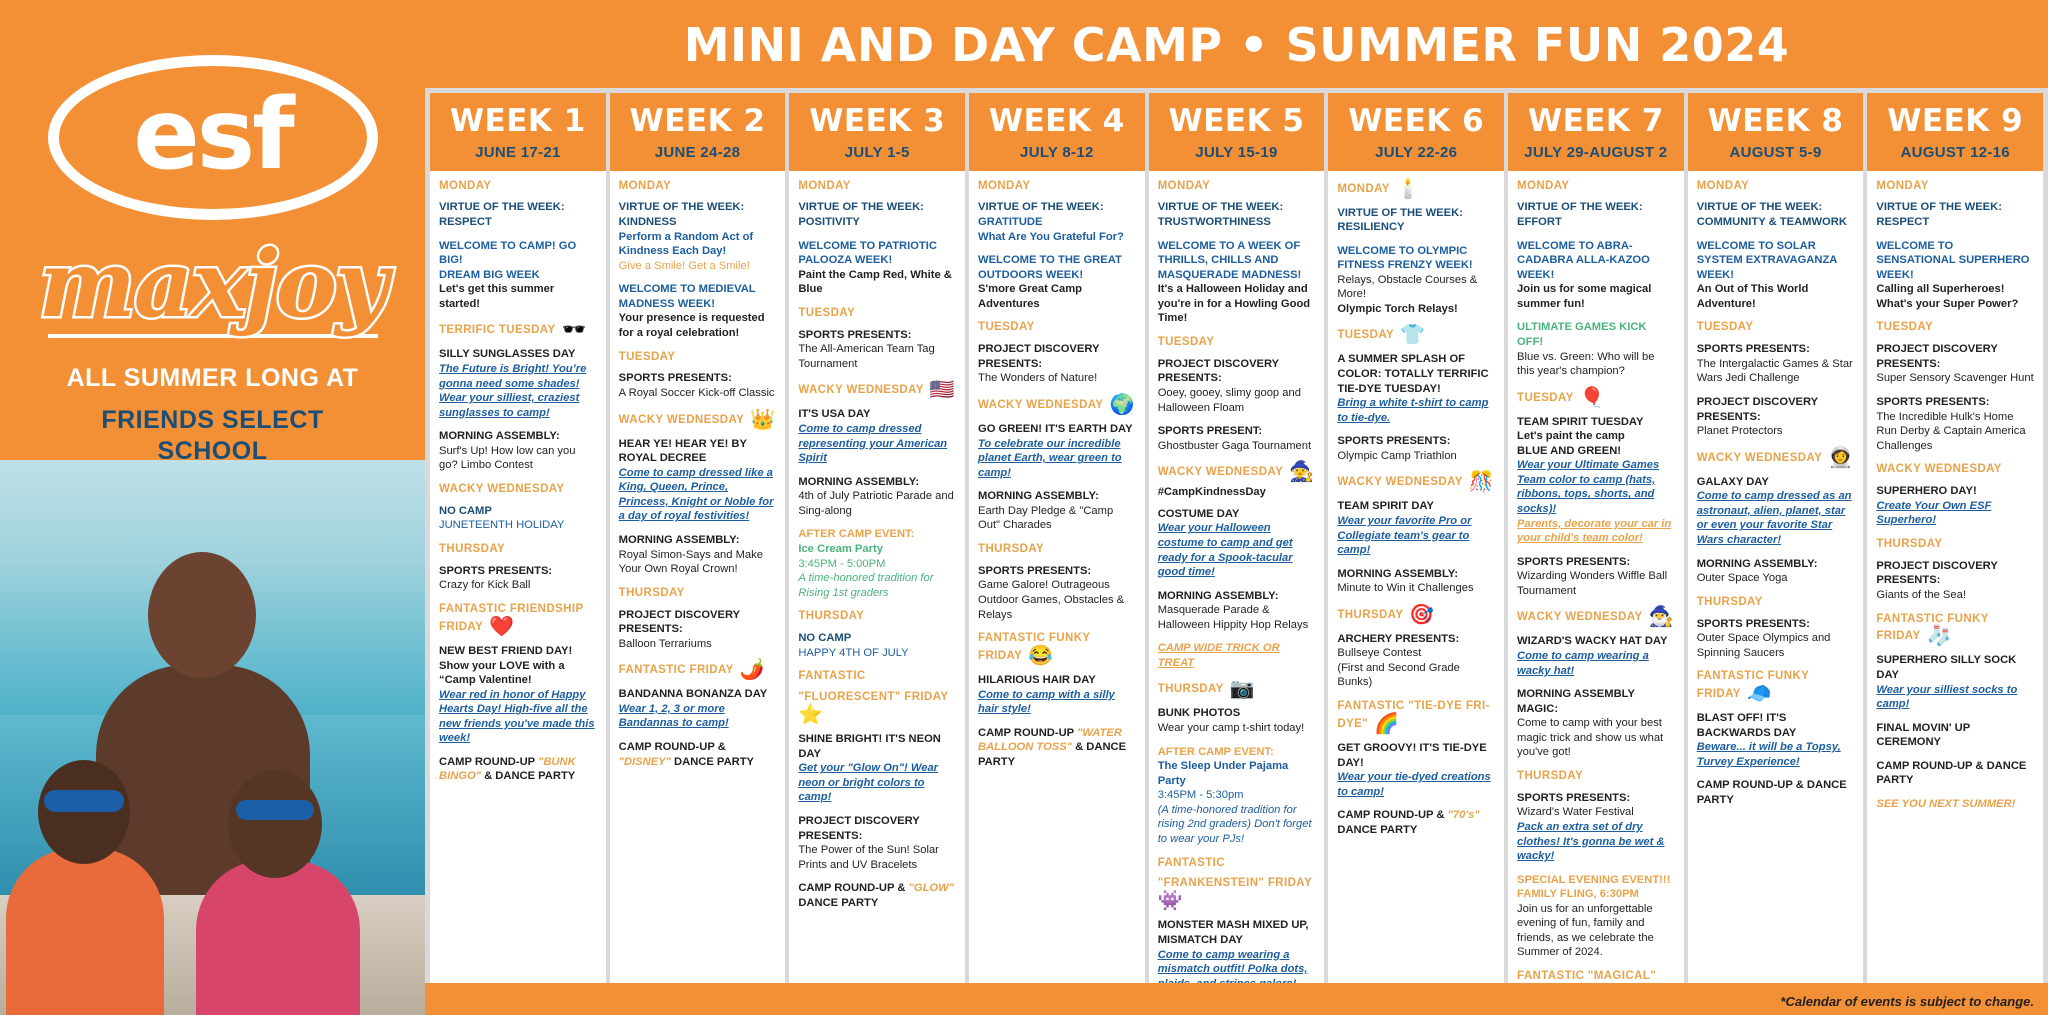 The width and height of the screenshot is (2048, 1015). I want to click on event-line: HEAR YE! HEAR YE! BY ROYAL DECREE, so click(682, 451).